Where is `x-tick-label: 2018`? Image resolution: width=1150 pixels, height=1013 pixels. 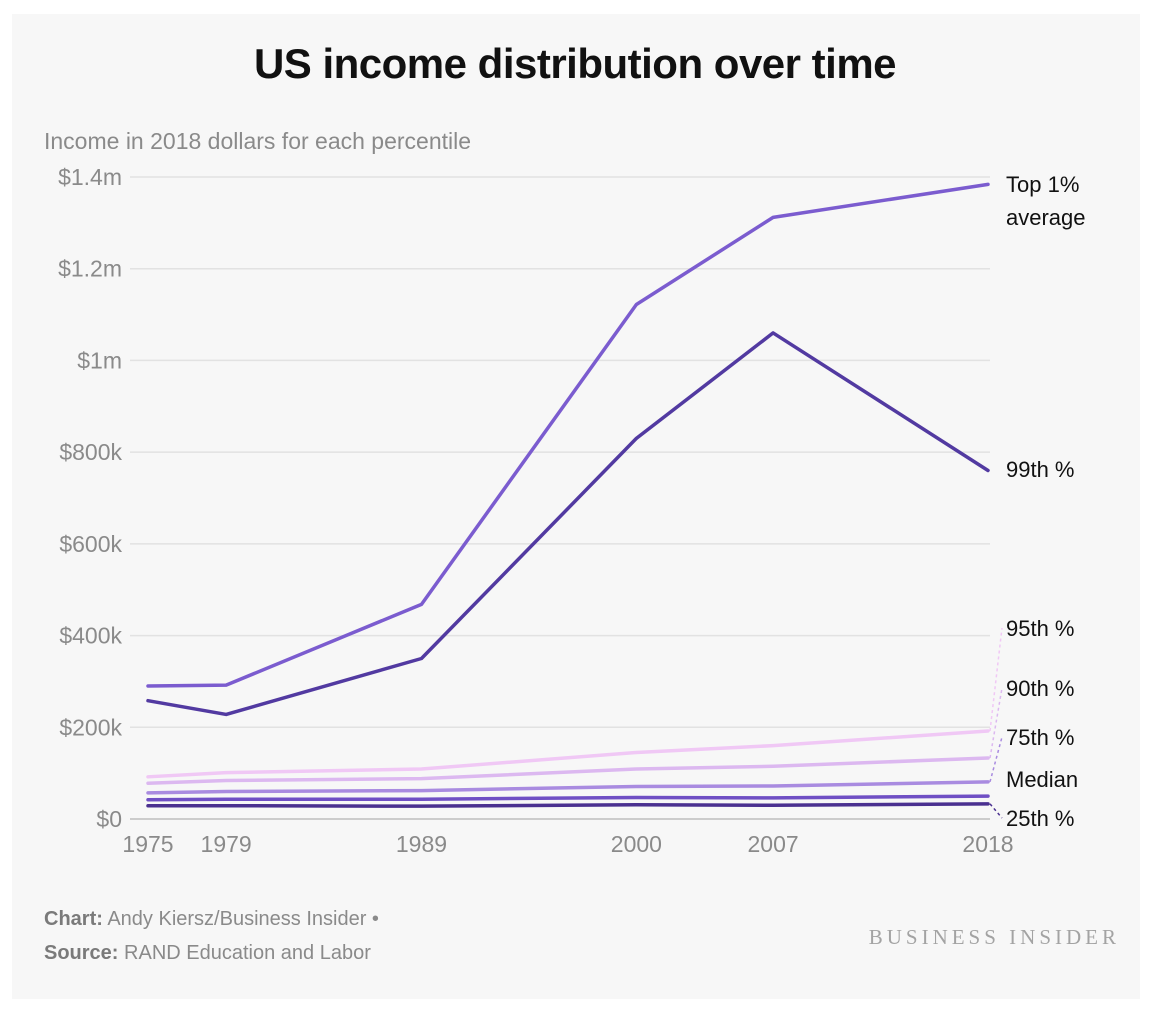
x-tick-label: 2018 is located at coordinates (987, 844).